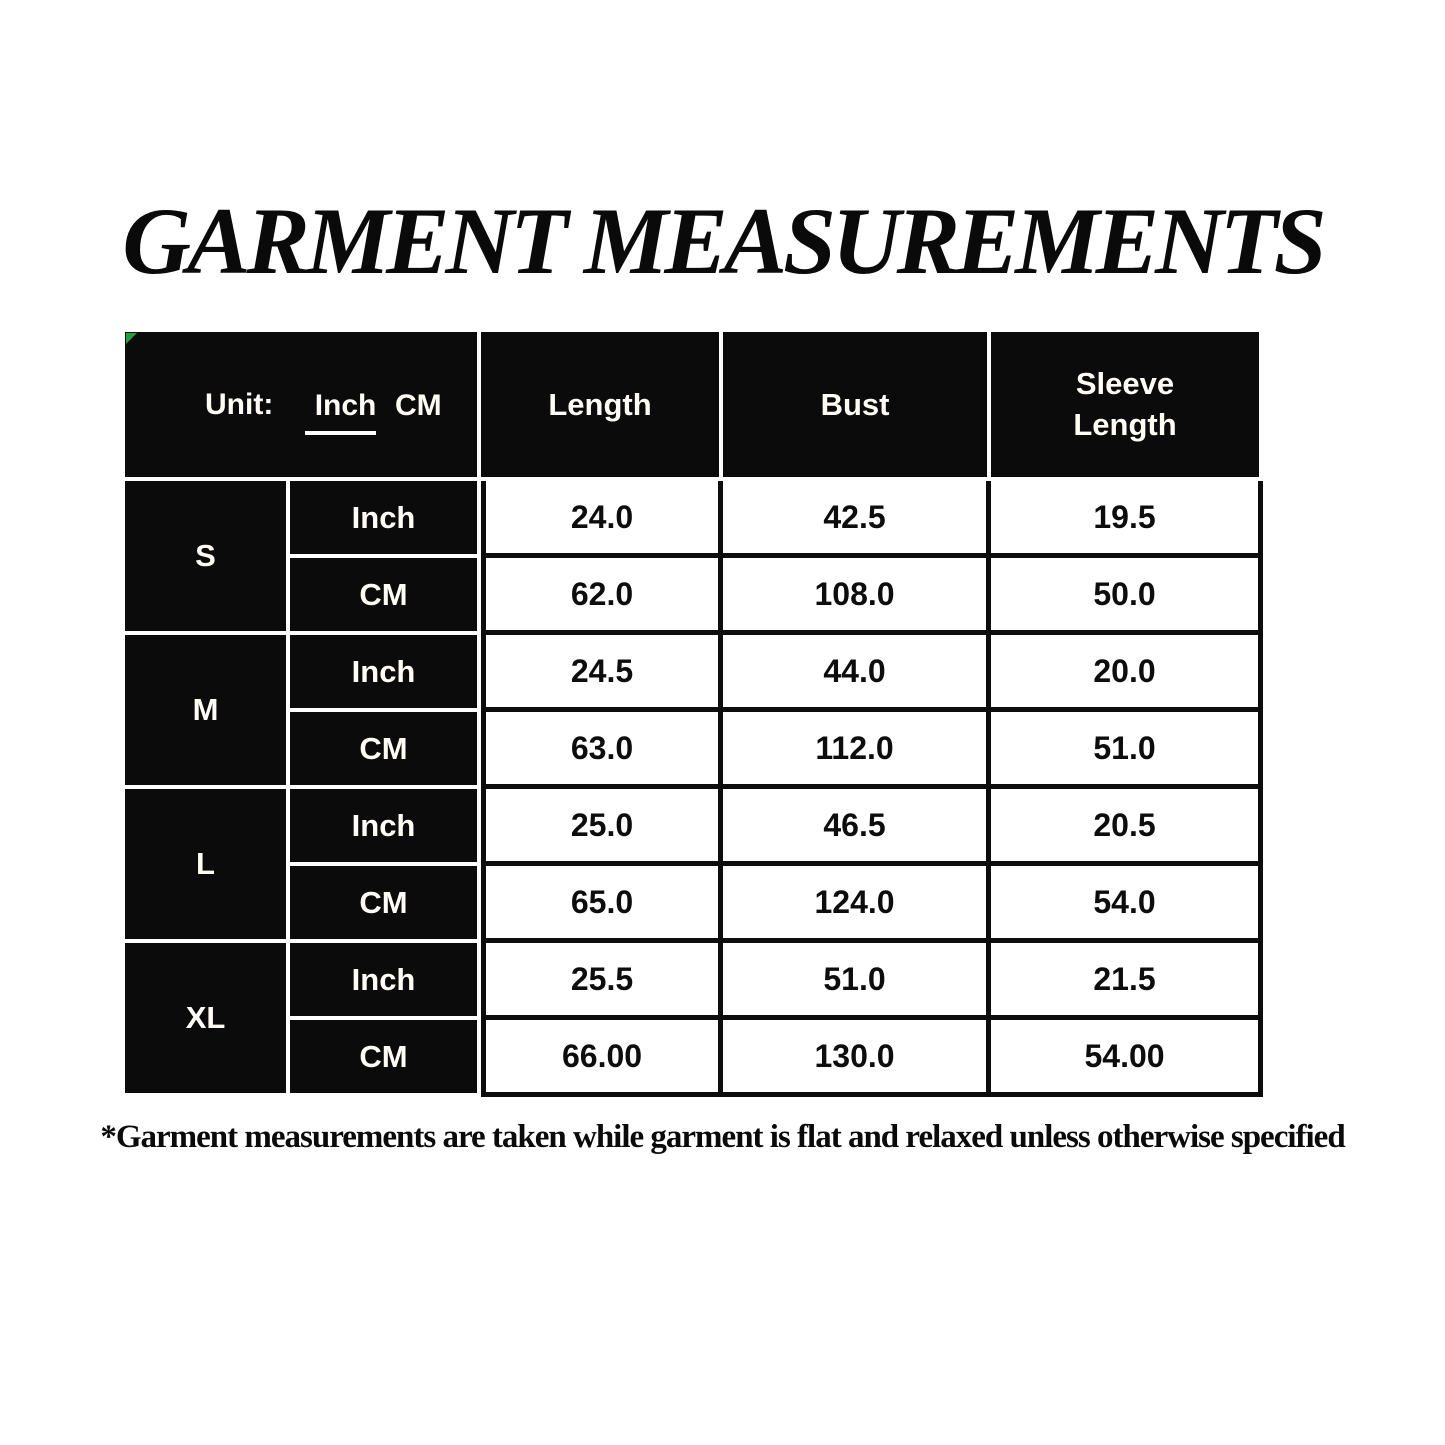 This screenshot has height=1445, width=1445. Describe the element at coordinates (207, 558) in the screenshot. I see `size-cell-s: S` at that location.